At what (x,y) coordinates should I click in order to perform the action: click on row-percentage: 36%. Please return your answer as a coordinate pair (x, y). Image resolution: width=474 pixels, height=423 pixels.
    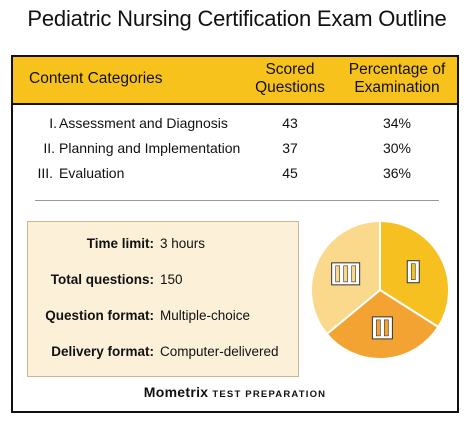
    Looking at the image, I should click on (397, 173).